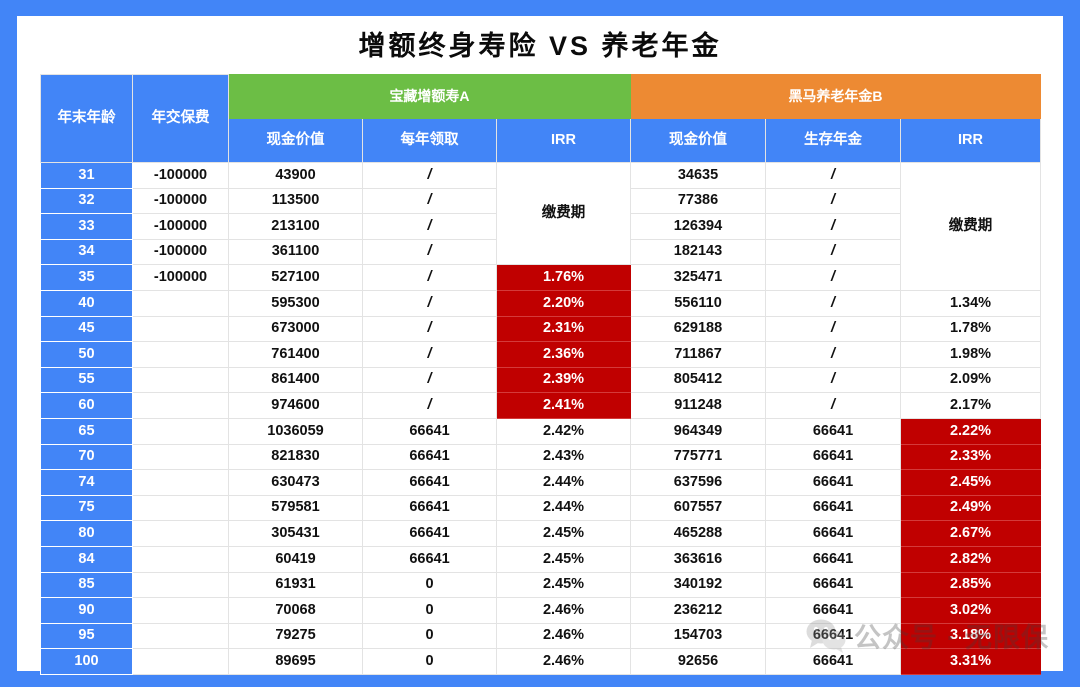 The height and width of the screenshot is (687, 1080). I want to click on table-row: 75 579581 66641 2.44% 607557 66641 2.49%, so click(540, 508).